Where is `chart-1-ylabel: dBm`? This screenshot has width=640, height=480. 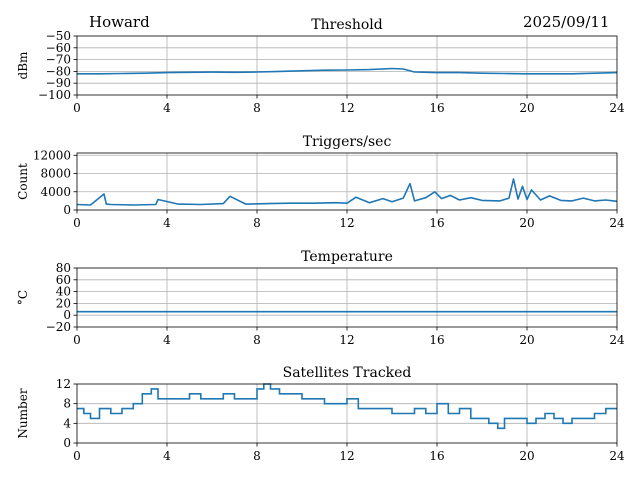 chart-1-ylabel: dBm is located at coordinates (23, 65).